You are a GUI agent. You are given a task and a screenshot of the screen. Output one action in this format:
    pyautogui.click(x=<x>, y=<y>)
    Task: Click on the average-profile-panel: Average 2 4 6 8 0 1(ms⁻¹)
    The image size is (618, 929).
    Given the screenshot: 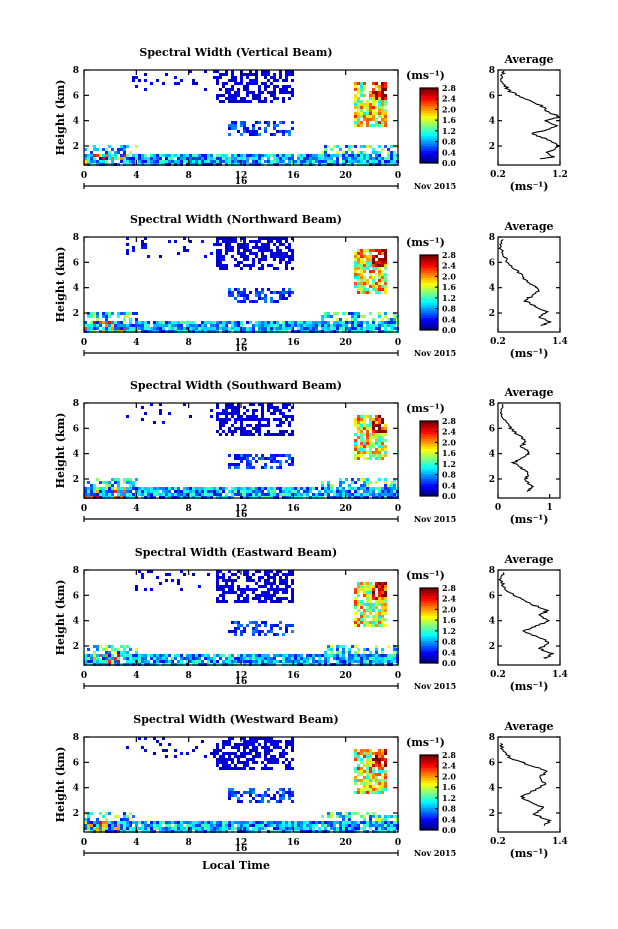 What is the action you would take?
    pyautogui.click(x=525, y=456)
    